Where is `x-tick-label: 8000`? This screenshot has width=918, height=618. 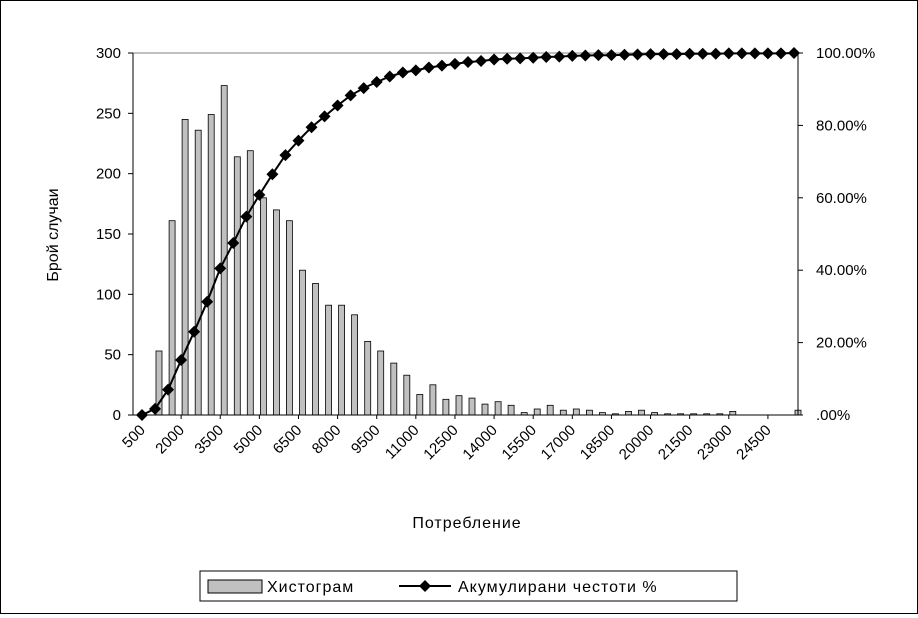
x-tick-label: 8000 is located at coordinates (327, 440).